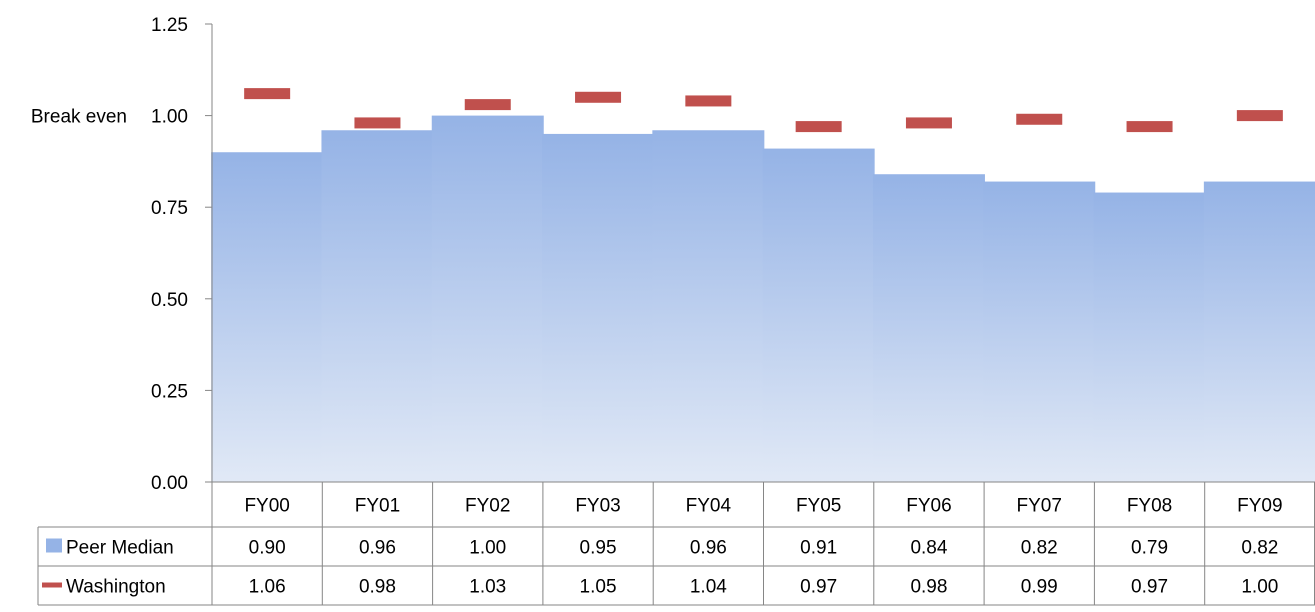 Image resolution: width=1315 pixels, height=612 pixels. I want to click on peer-median-value: 0.84, so click(928, 548).